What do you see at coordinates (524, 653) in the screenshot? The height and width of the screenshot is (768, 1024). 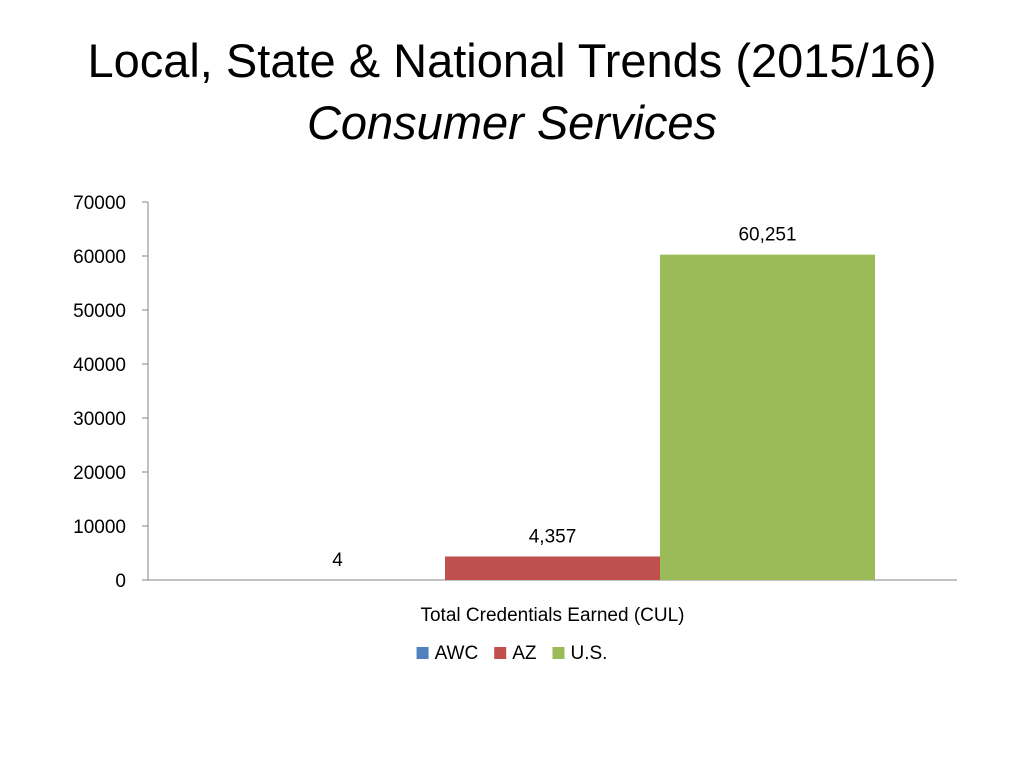 I see `legend-label-az: AZ` at bounding box center [524, 653].